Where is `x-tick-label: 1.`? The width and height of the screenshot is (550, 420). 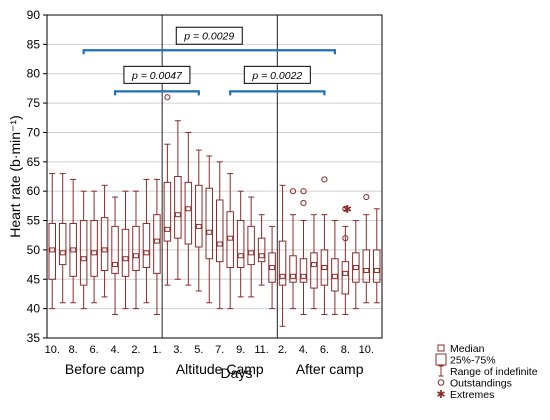 x-tick-label: 1. is located at coordinates (156, 350).